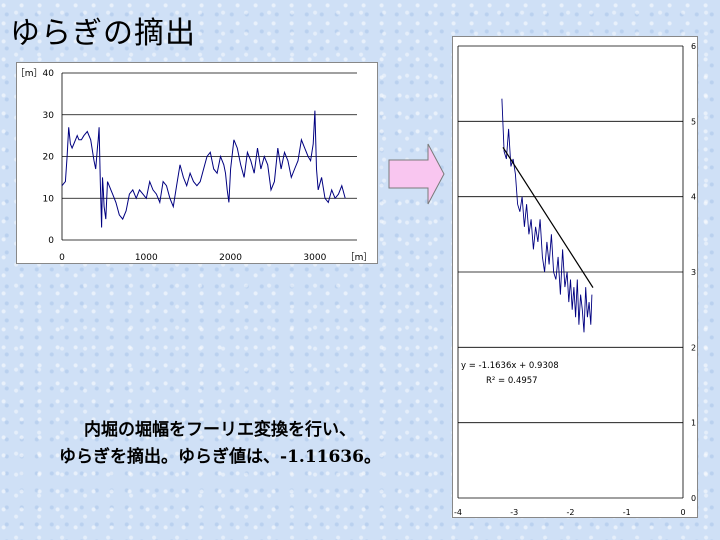  Describe the element at coordinates (627, 512) in the screenshot. I see `x-tick-label: -1` at that location.